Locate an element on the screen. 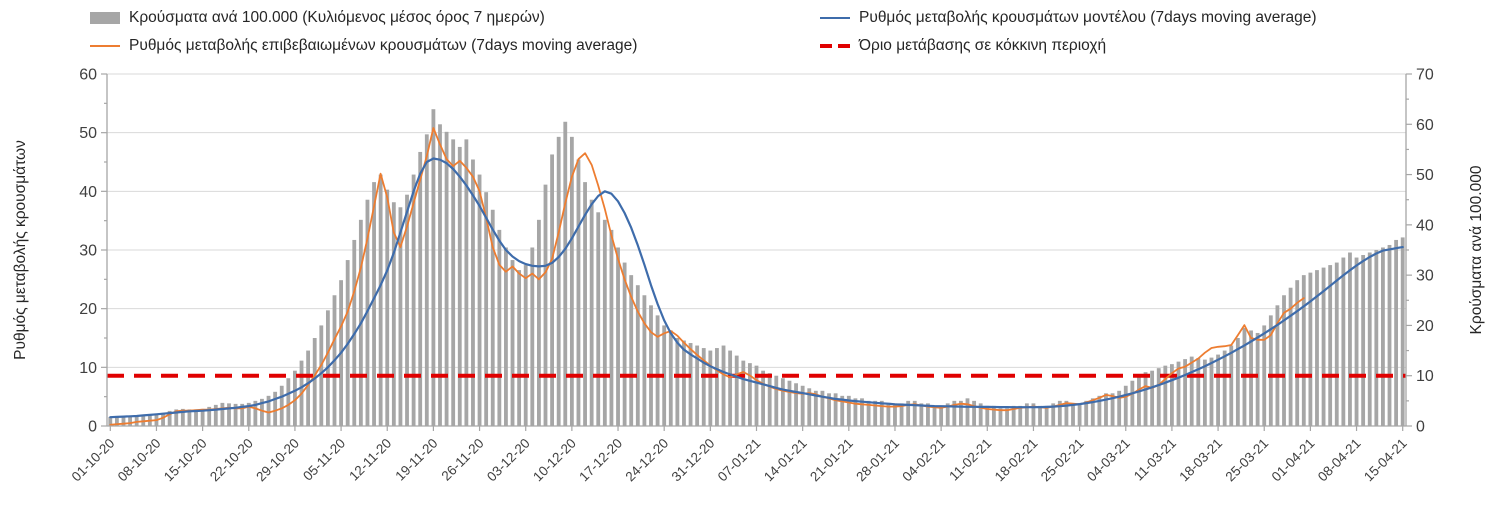 The height and width of the screenshot is (507, 1492). svg-text: 28-01-21 is located at coordinates (877, 460).